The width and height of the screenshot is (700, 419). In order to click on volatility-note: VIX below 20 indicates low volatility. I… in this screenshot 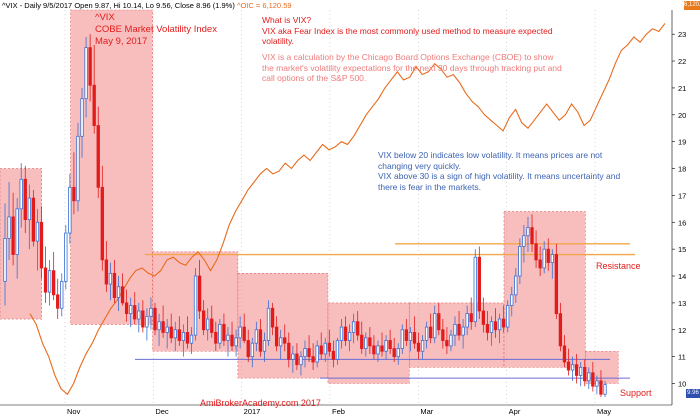, I will do `click(508, 171)`.